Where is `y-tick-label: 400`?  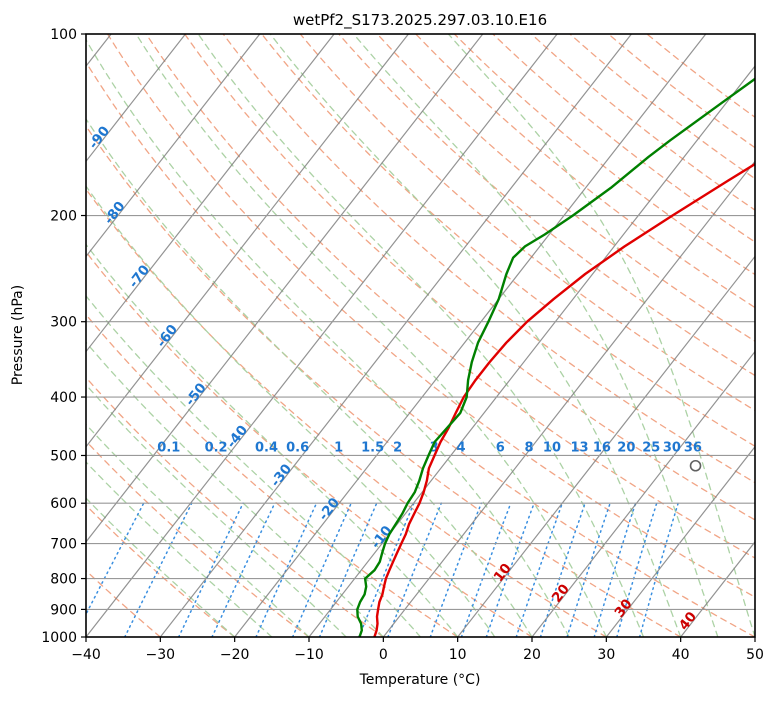 y-tick-label: 400 is located at coordinates (63, 398).